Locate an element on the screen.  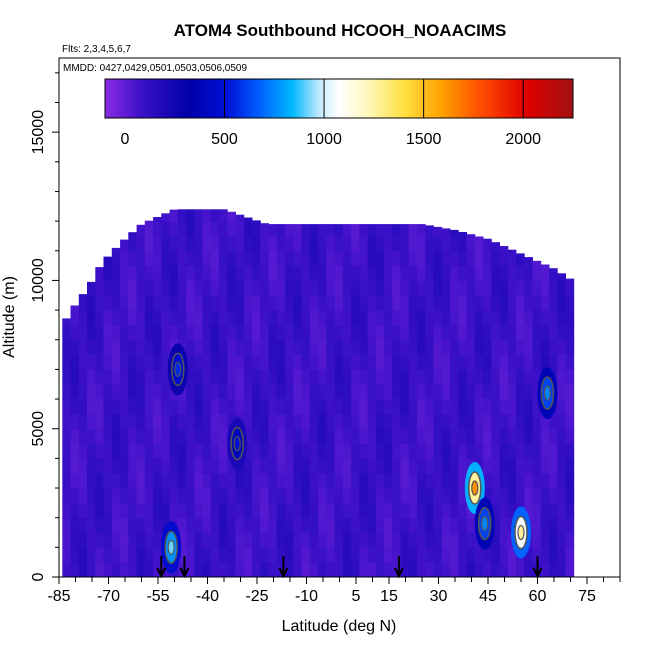
x-tick-label: -25 is located at coordinates (256, 596).